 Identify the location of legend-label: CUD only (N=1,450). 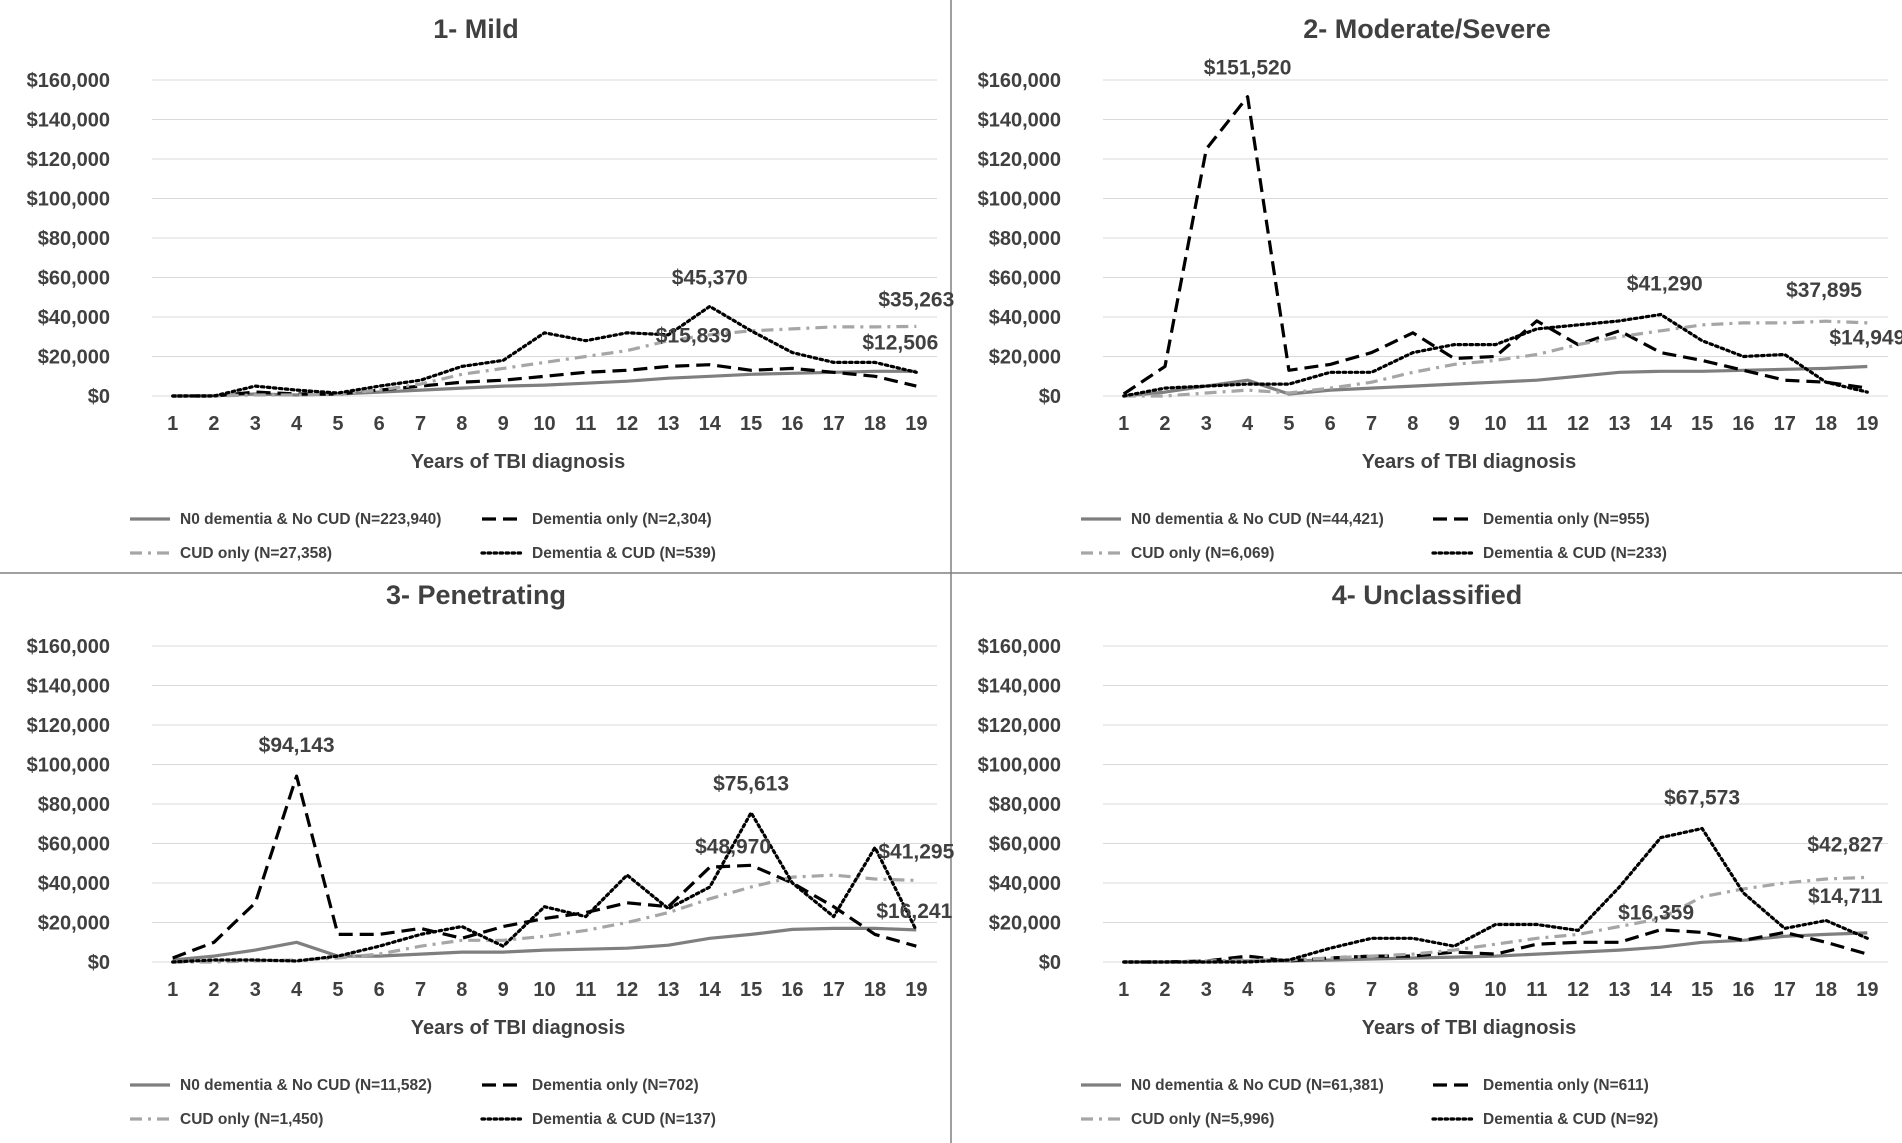
(251, 1119).